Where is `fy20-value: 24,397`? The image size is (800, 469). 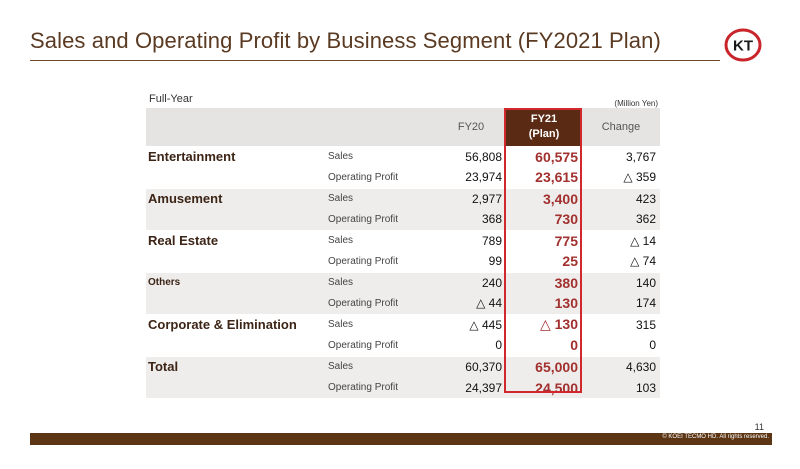 fy20-value: 24,397 is located at coordinates (471, 387).